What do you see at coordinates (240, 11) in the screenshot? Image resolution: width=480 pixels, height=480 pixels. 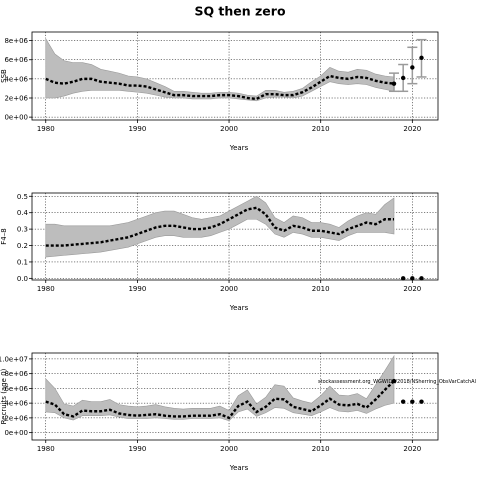 I see `chart-title: SQ then zero` at bounding box center [240, 11].